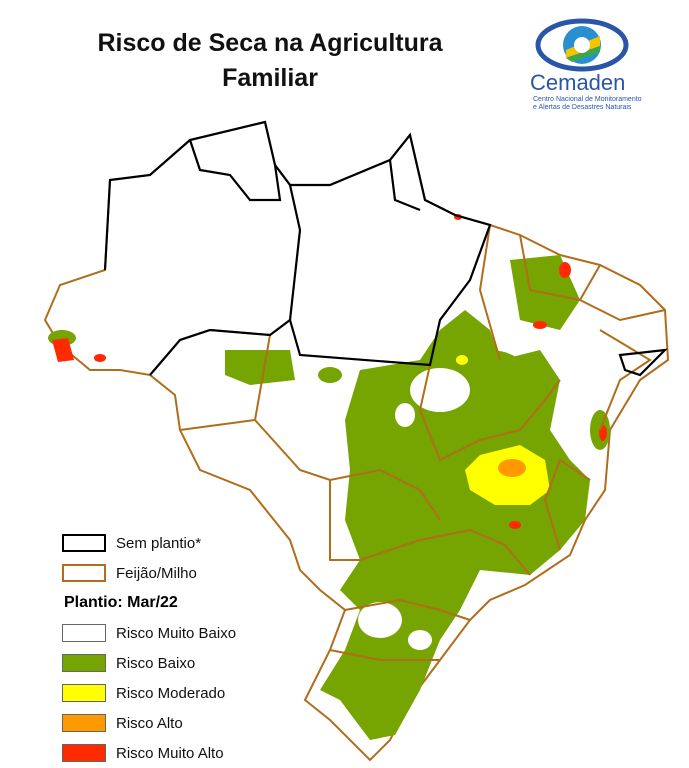  I want to click on legend-item: Risco Muito Alto, so click(143, 753).